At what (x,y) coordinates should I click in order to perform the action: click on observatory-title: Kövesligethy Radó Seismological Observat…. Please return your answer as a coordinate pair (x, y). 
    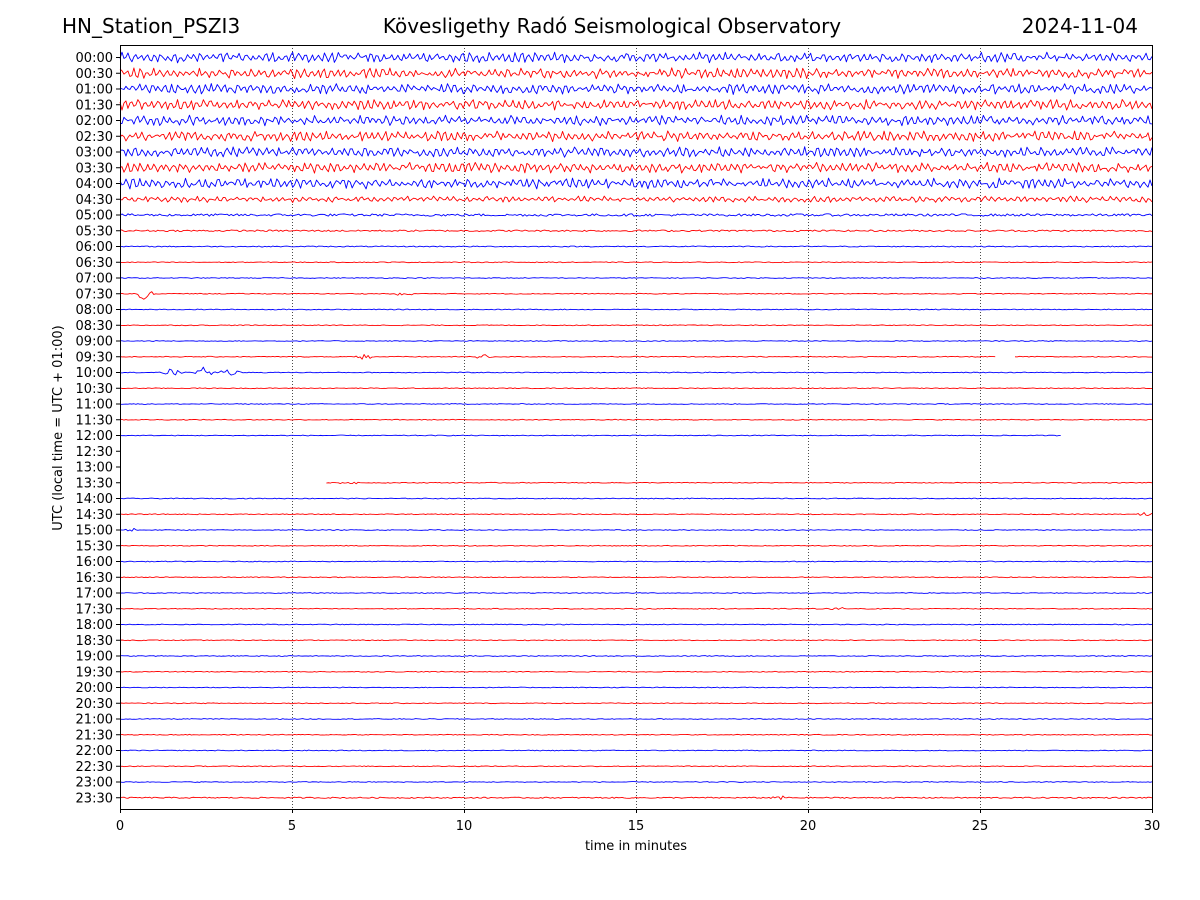
    Looking at the image, I should click on (612, 26).